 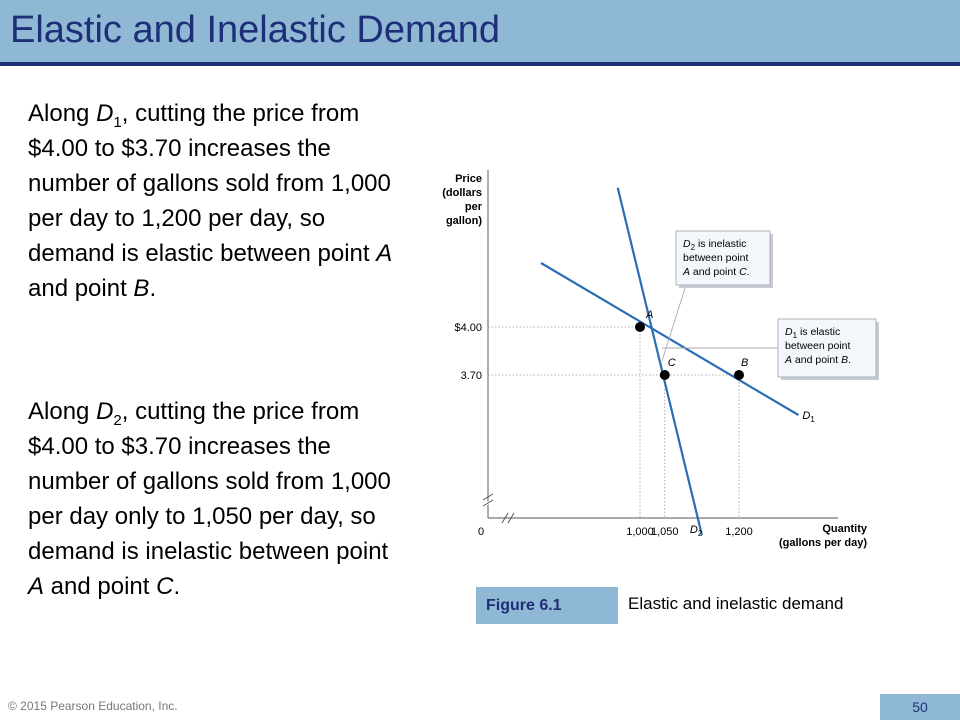 I want to click on curve-label-d2: D2, so click(x=696, y=531).